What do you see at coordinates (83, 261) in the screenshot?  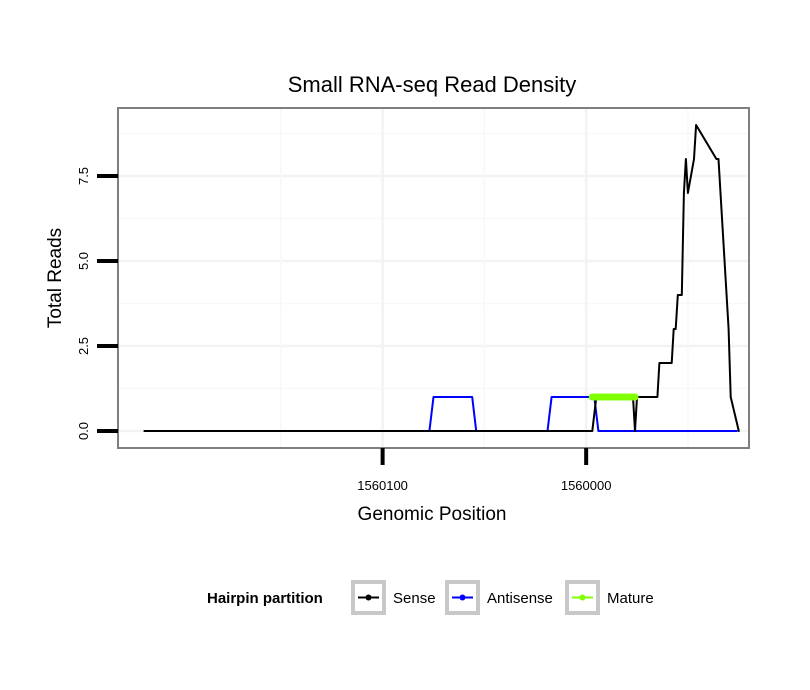 I see `y-tick-label: 5.0` at bounding box center [83, 261].